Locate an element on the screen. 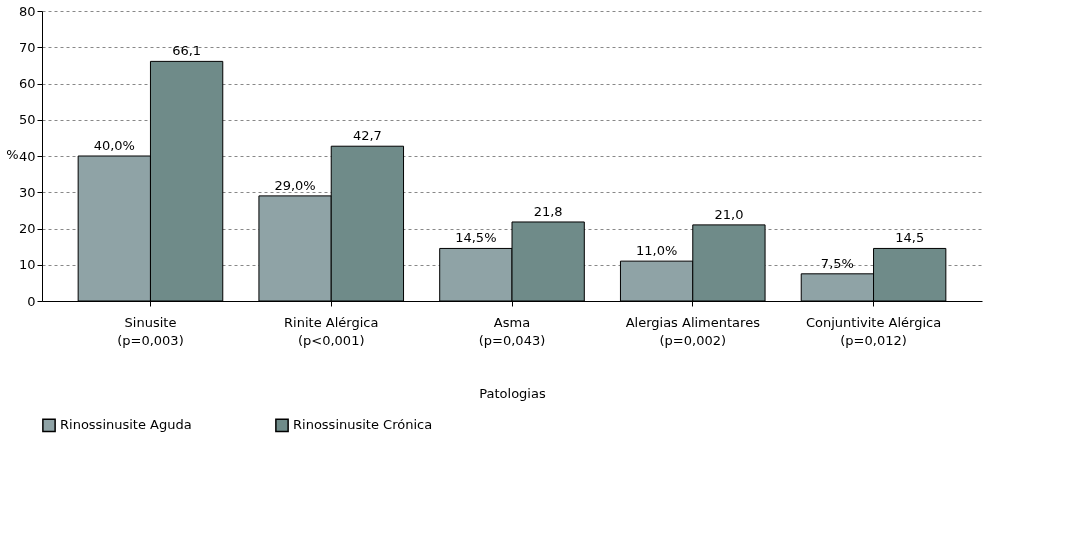 The width and height of the screenshot is (1079, 534). x-tick-label: Conjuntivite Alérgica (p=0,012) is located at coordinates (873, 331).